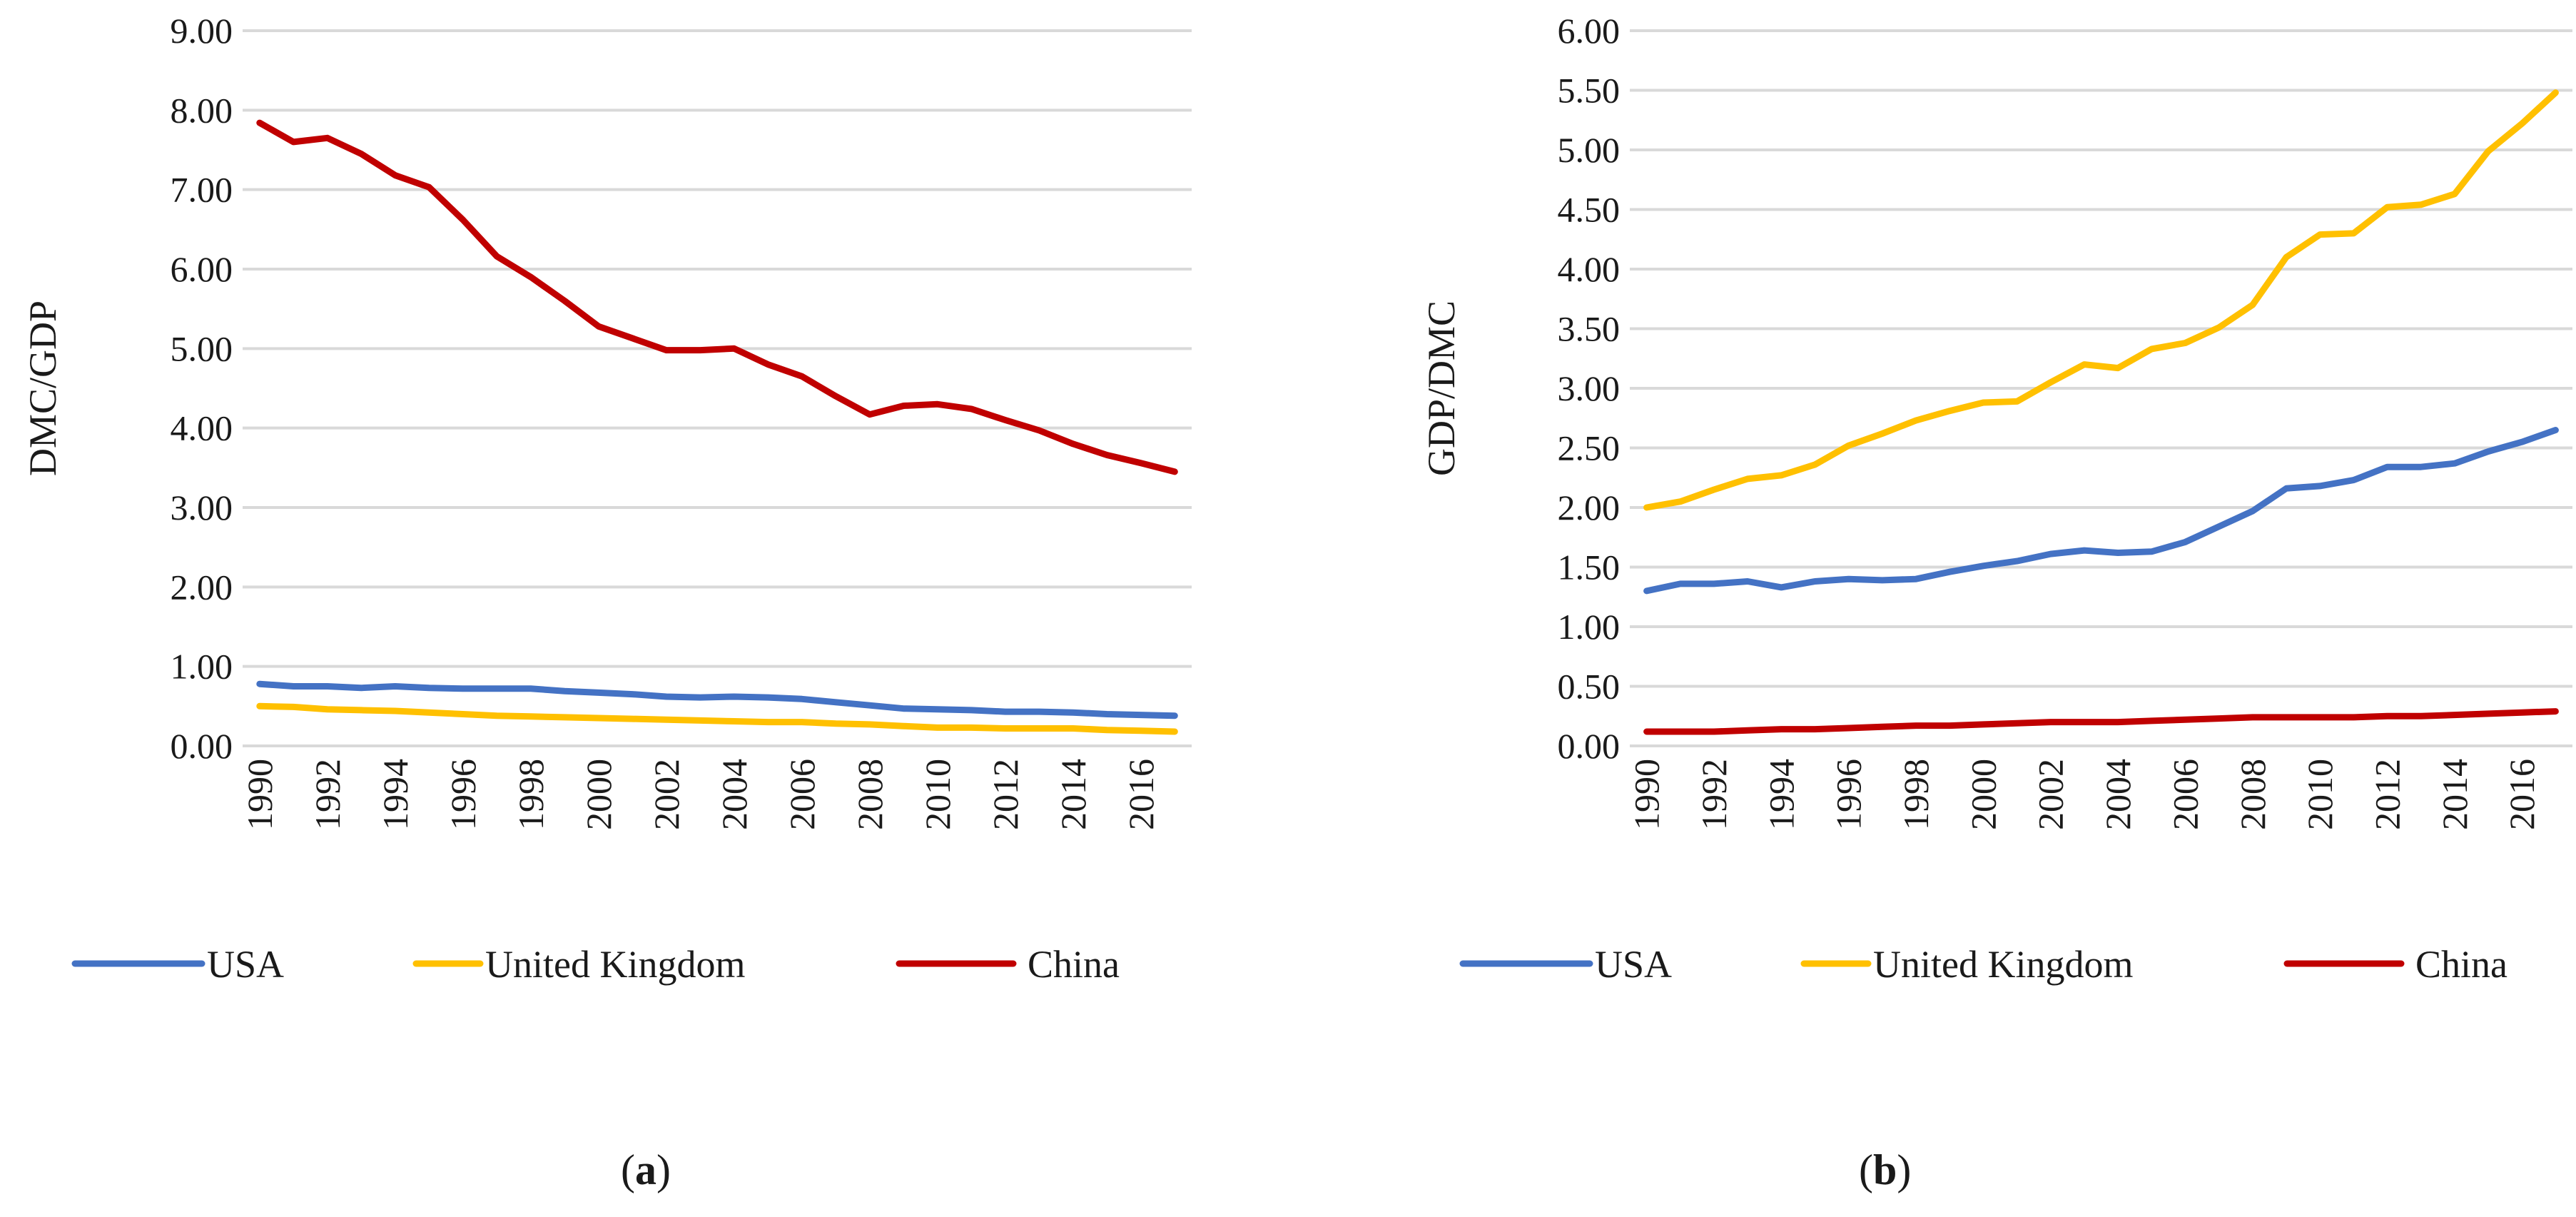 The image size is (2576, 1217). Describe the element at coordinates (202, 190) in the screenshot. I see `y-tick-label: 7.00` at that location.